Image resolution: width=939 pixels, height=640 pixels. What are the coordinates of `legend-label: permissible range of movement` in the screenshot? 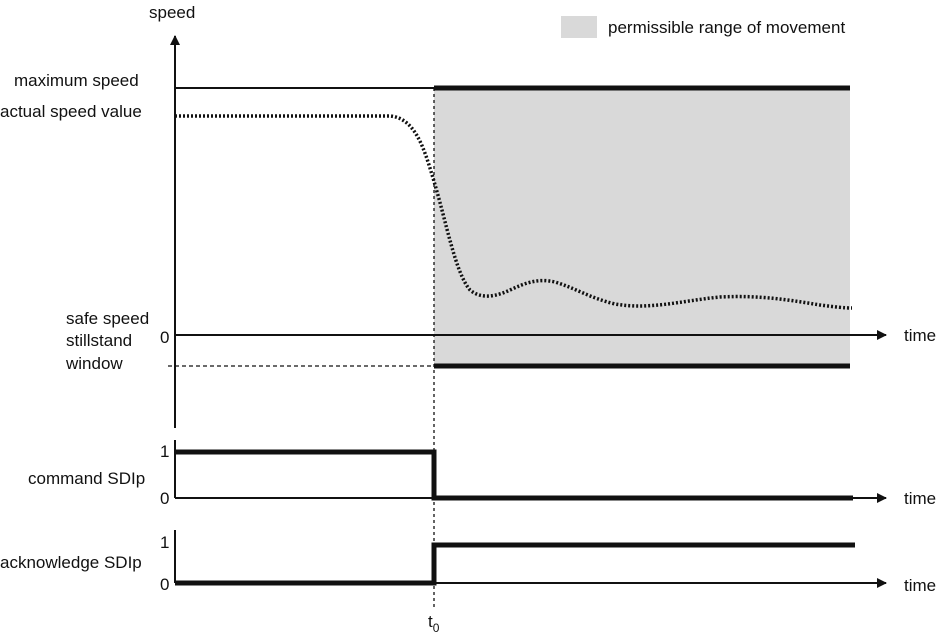 It's located at (726, 27).